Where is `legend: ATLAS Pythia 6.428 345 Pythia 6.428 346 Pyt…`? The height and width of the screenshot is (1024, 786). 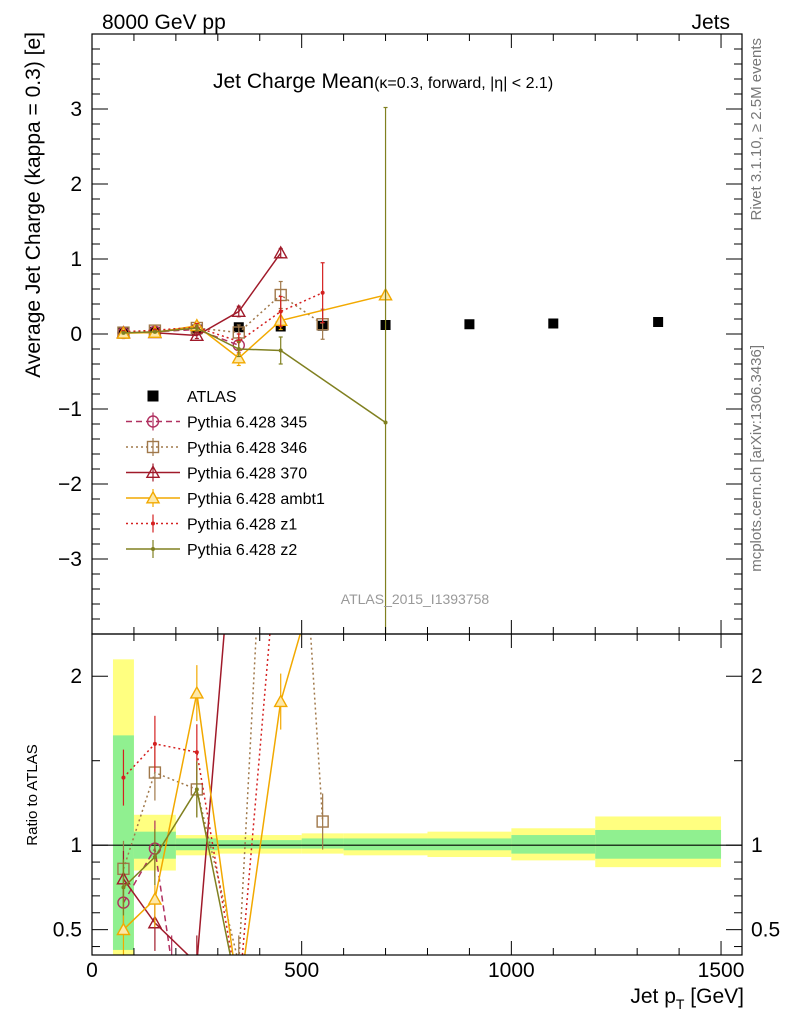
legend: ATLAS Pythia 6.428 345 Pythia 6.428 346 Pyt… is located at coordinates (225, 474).